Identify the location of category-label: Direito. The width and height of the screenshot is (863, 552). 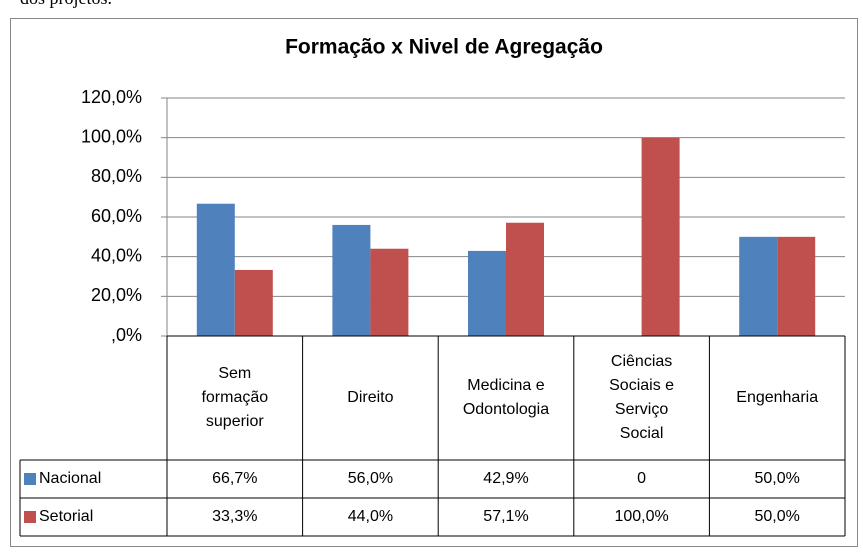
(370, 397).